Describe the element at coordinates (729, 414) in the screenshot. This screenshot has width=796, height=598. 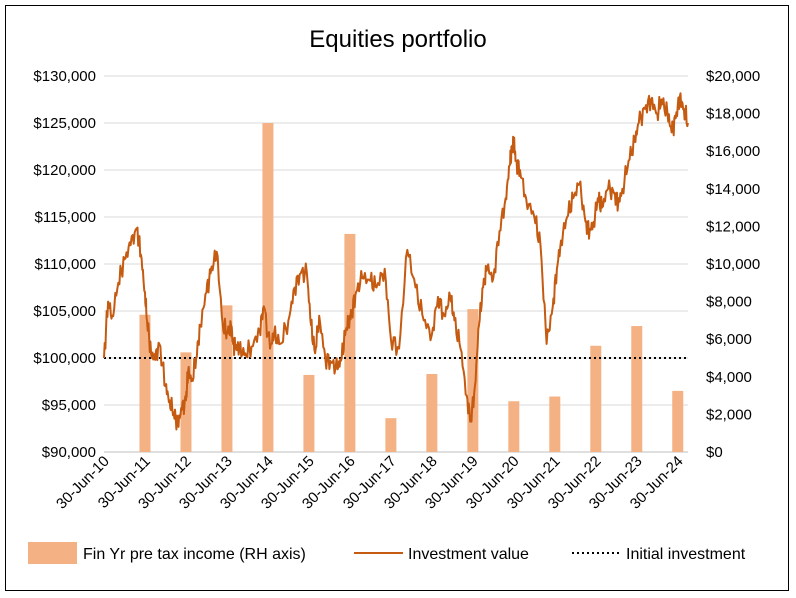
I see `right-tick-label: $2,000` at that location.